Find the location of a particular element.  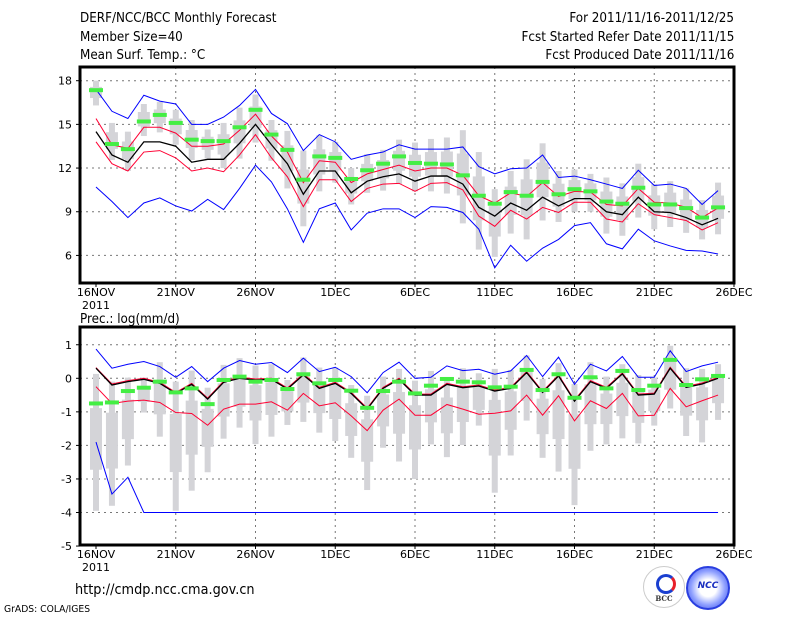

bcc-logo-text: BCC is located at coordinates (664, 598).